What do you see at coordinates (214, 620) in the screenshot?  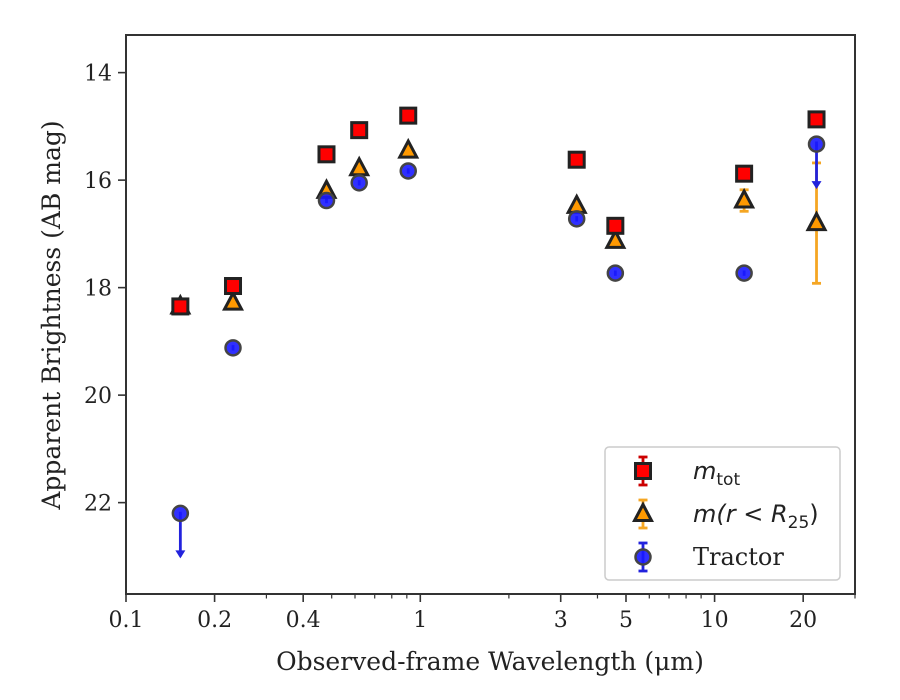 I see `x-tick-label: 0.2` at bounding box center [214, 620].